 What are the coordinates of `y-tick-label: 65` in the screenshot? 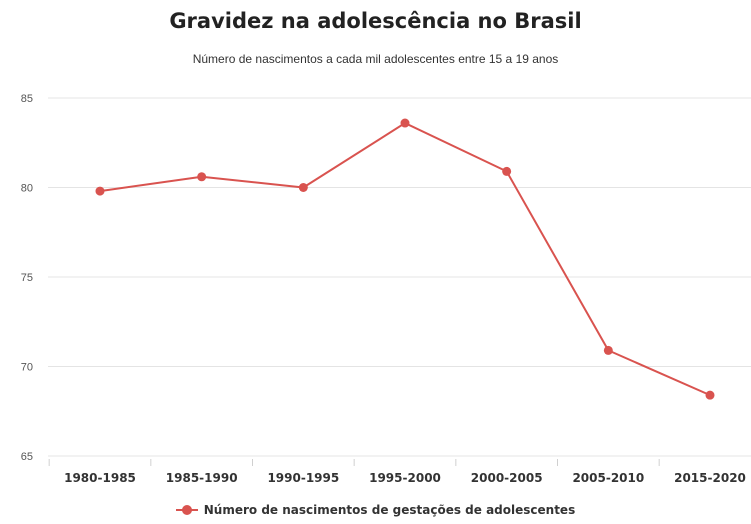 It's located at (27, 457).